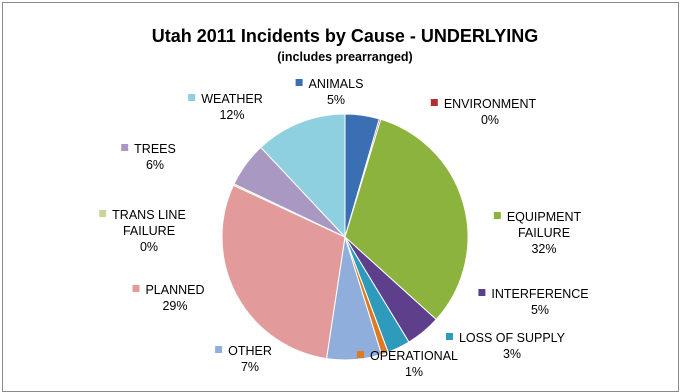 The height and width of the screenshot is (392, 683). Describe the element at coordinates (414, 372) in the screenshot. I see `pie-label-percent: 1%` at that location.